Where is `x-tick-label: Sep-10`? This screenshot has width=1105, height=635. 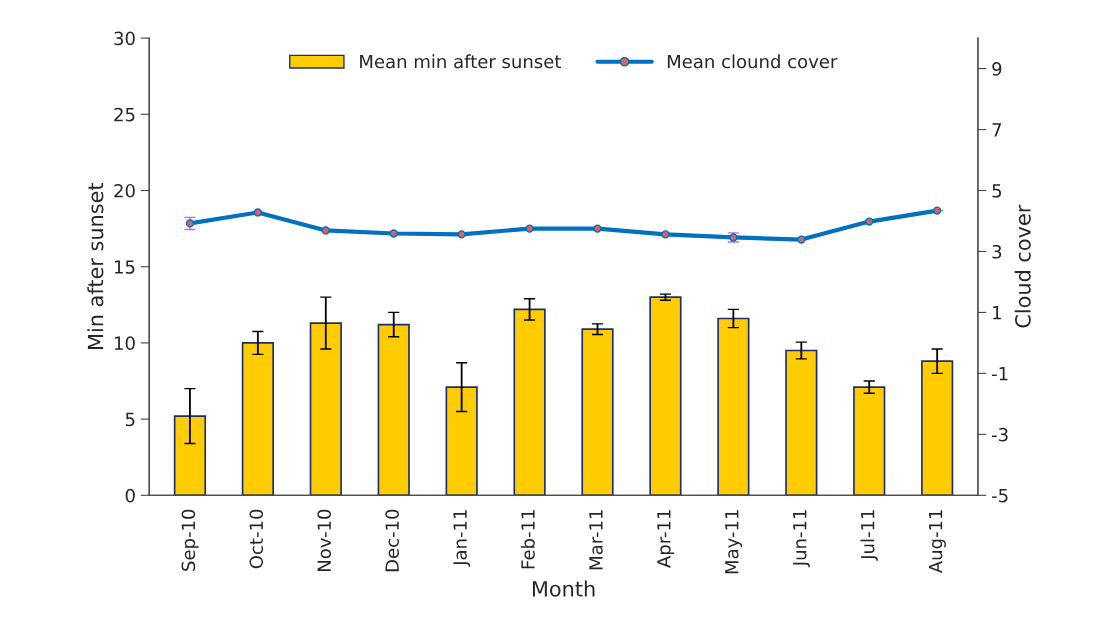
x-tick-label: Sep-10 is located at coordinates (190, 540).